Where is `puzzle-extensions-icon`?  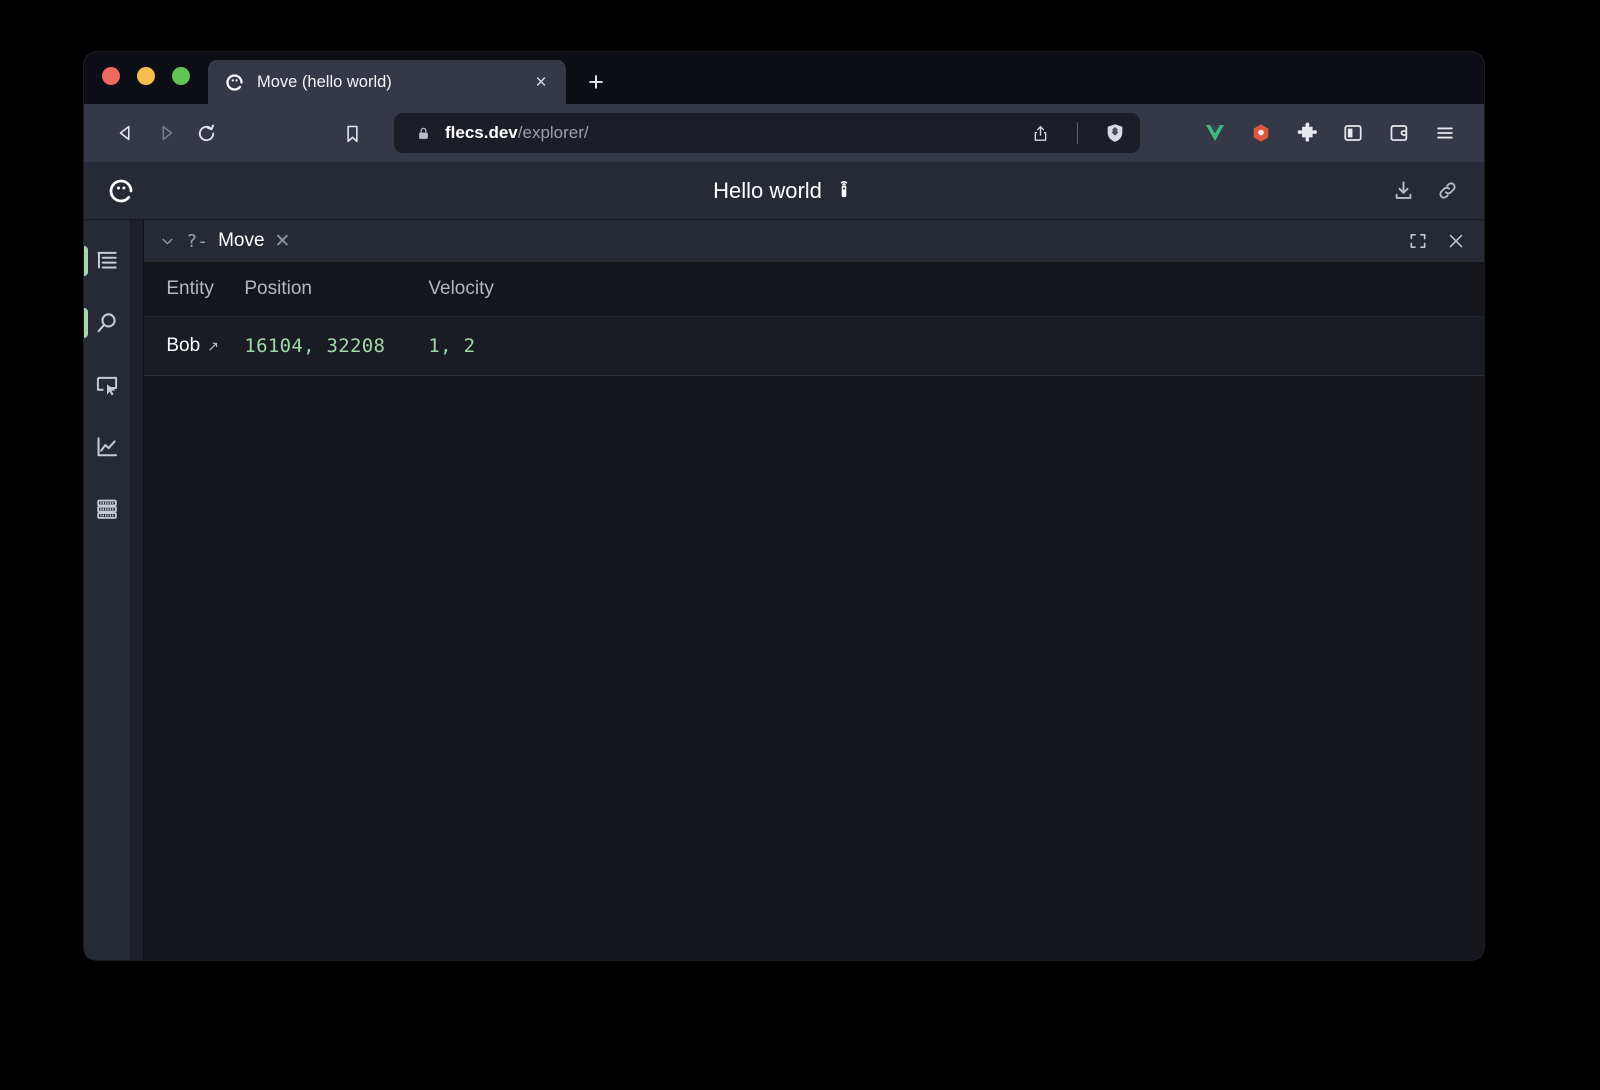 puzzle-extensions-icon is located at coordinates (1307, 133).